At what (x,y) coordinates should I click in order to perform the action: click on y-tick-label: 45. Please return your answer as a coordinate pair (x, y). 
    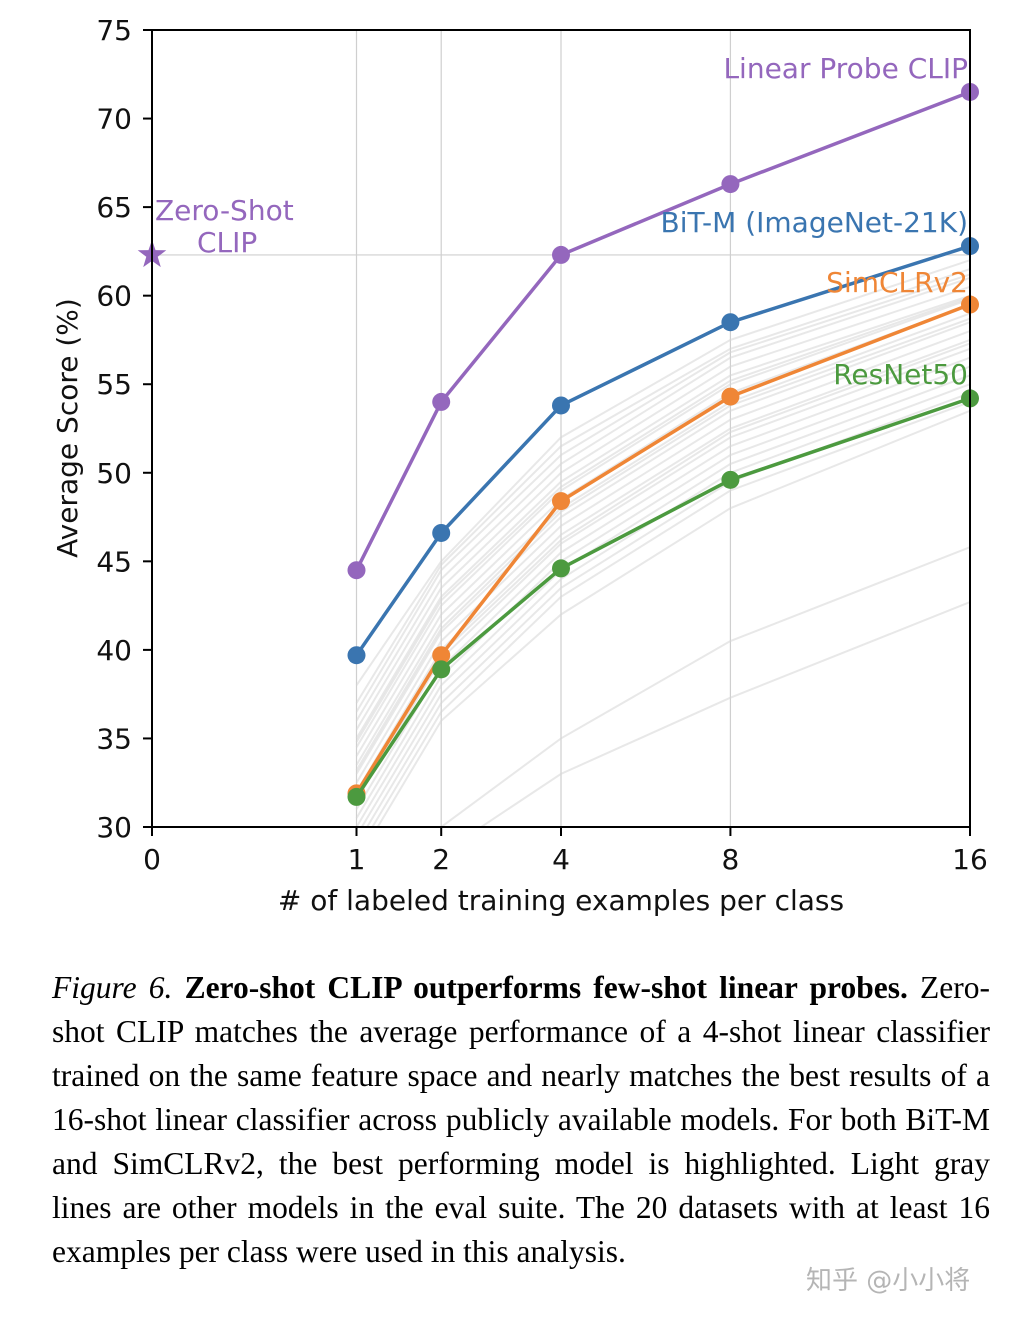
    Looking at the image, I should click on (114, 561).